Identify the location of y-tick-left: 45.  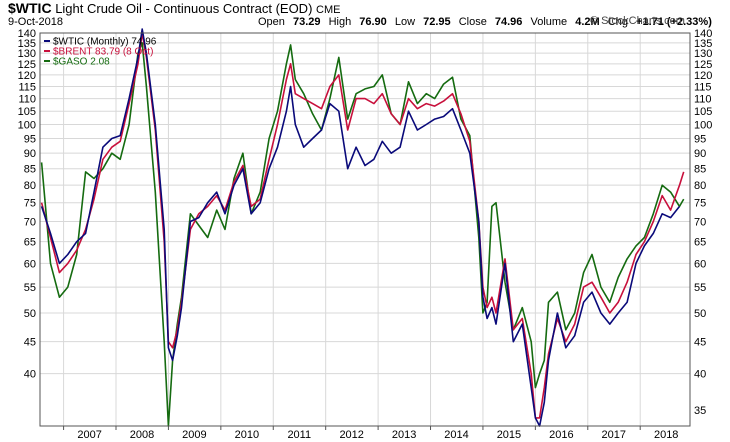
(30, 343).